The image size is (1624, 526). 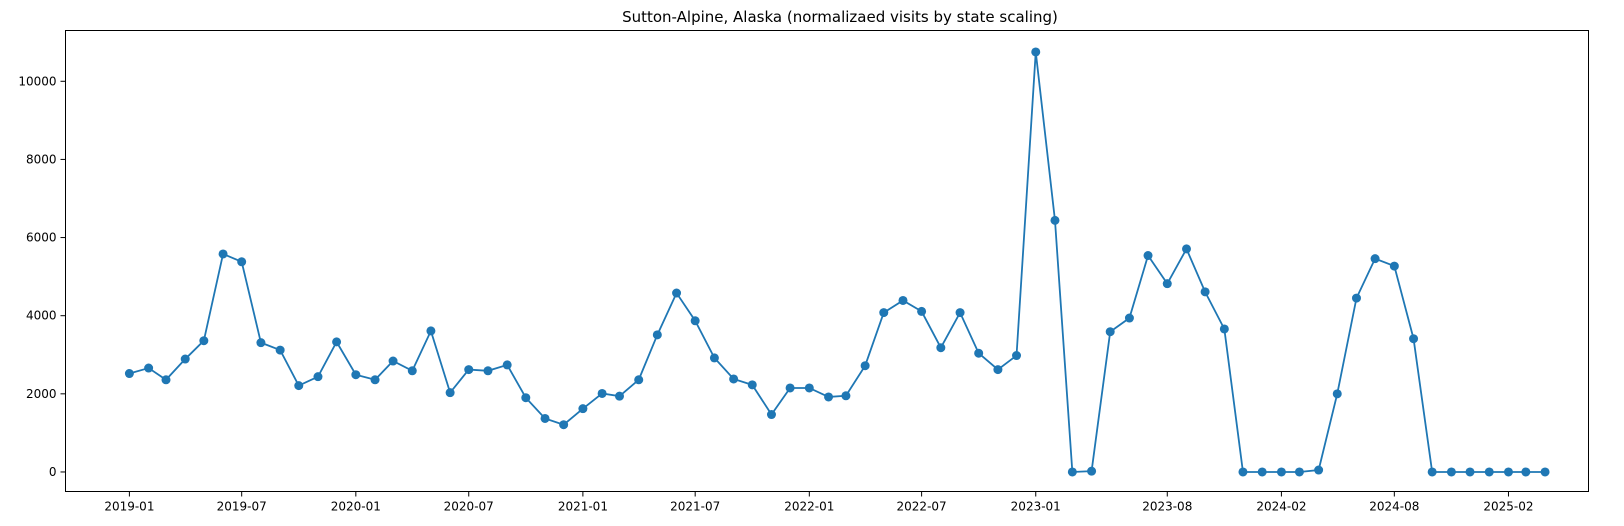 I want to click on y-tick-label: 2000, so click(x=41, y=394).